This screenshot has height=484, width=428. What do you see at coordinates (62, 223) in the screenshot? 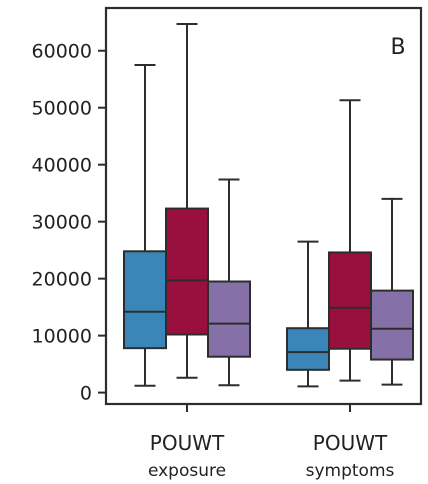
I see `y-tick-label: 30000` at bounding box center [62, 223].